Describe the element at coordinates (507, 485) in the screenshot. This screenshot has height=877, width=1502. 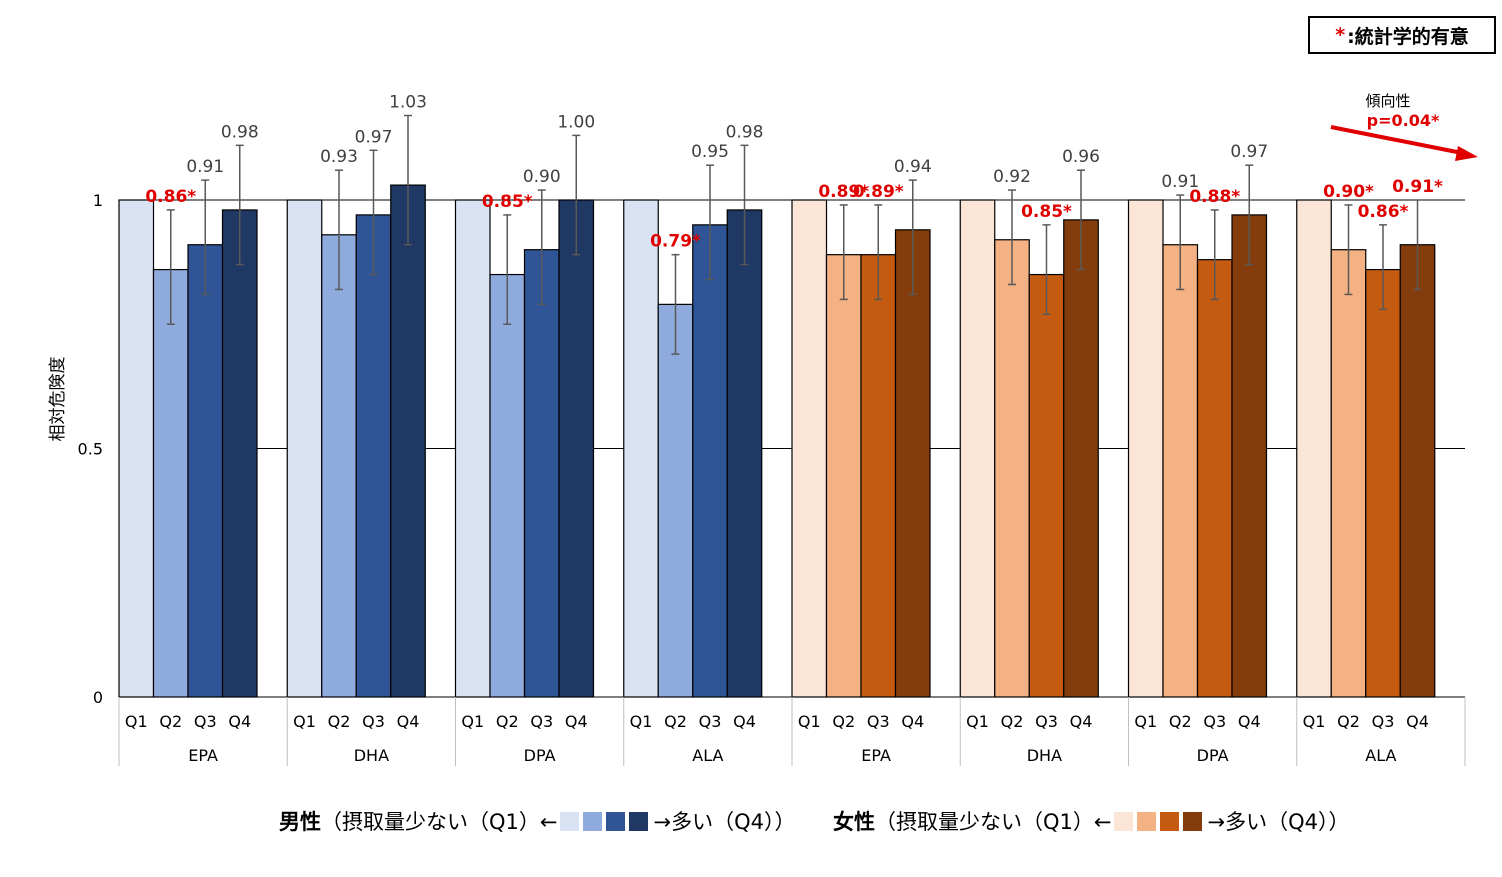
I see `bar-male-dpa-q2` at that location.